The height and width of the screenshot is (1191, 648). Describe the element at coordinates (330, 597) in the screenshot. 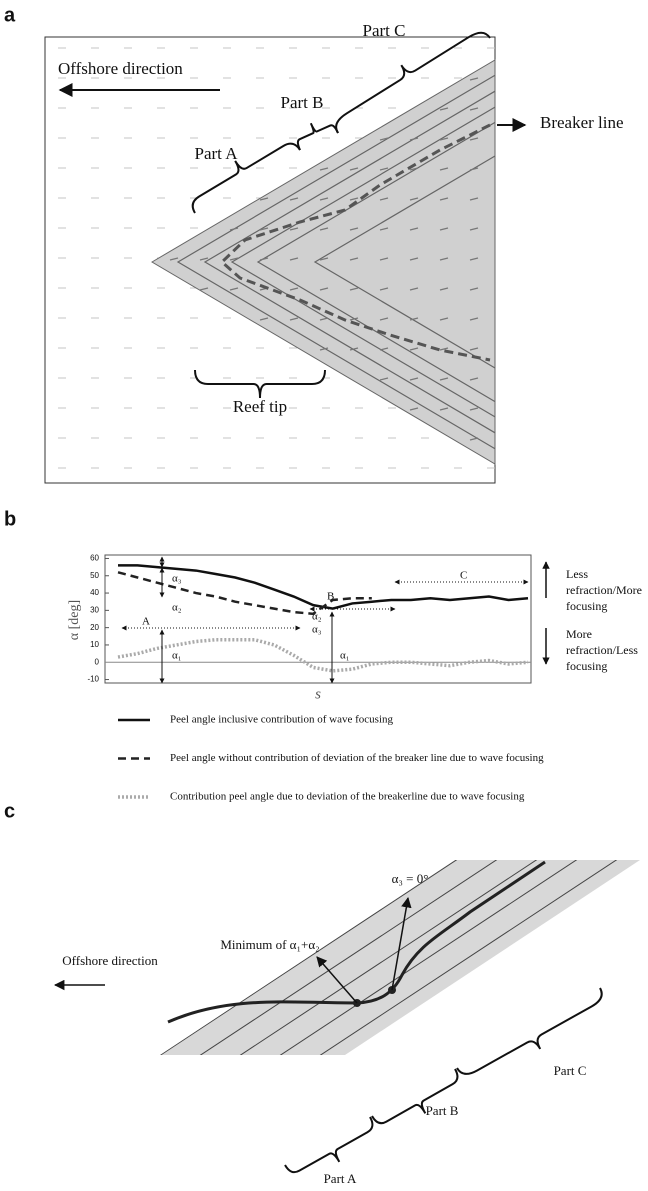

I see `annotation: B` at that location.